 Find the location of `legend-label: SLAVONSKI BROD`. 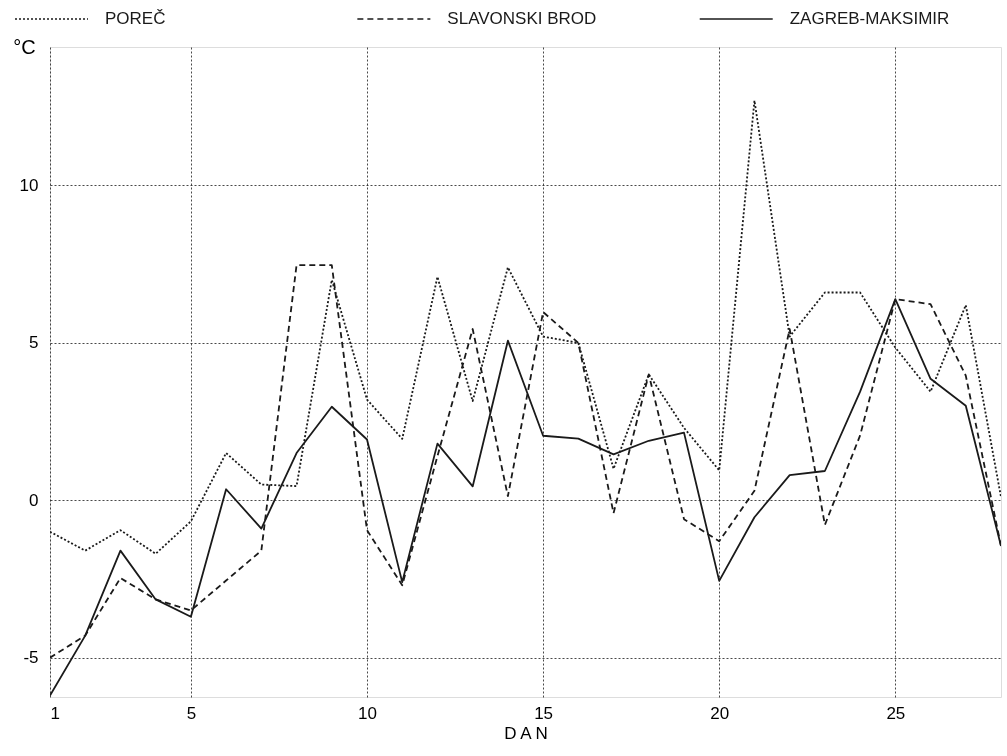

legend-label: SLAVONSKI BROD is located at coordinates (522, 18).